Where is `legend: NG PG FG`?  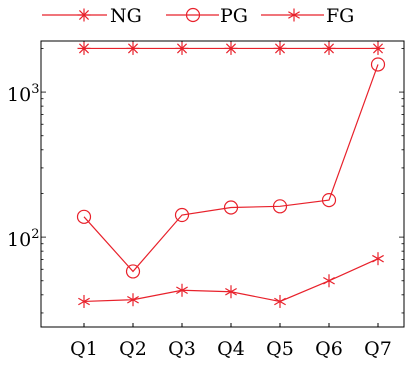 legend: NG PG FG is located at coordinates (198, 16).